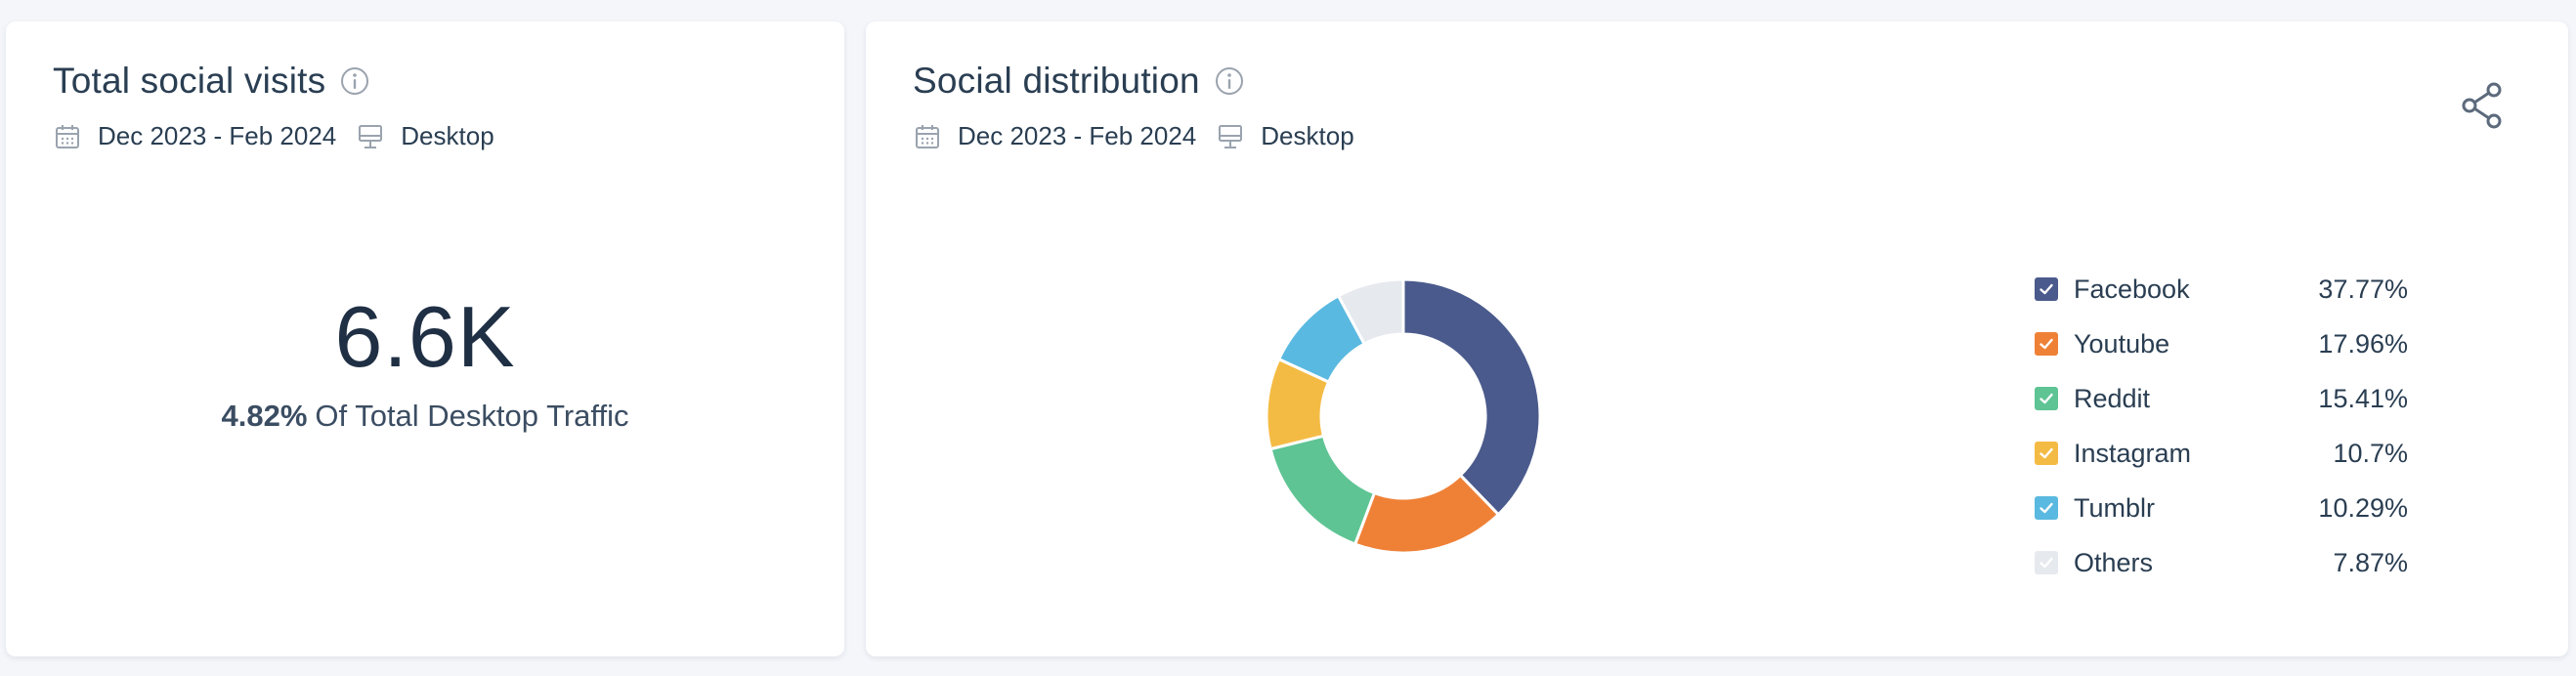  Describe the element at coordinates (2113, 398) in the screenshot. I see `legend-label: Reddit` at that location.